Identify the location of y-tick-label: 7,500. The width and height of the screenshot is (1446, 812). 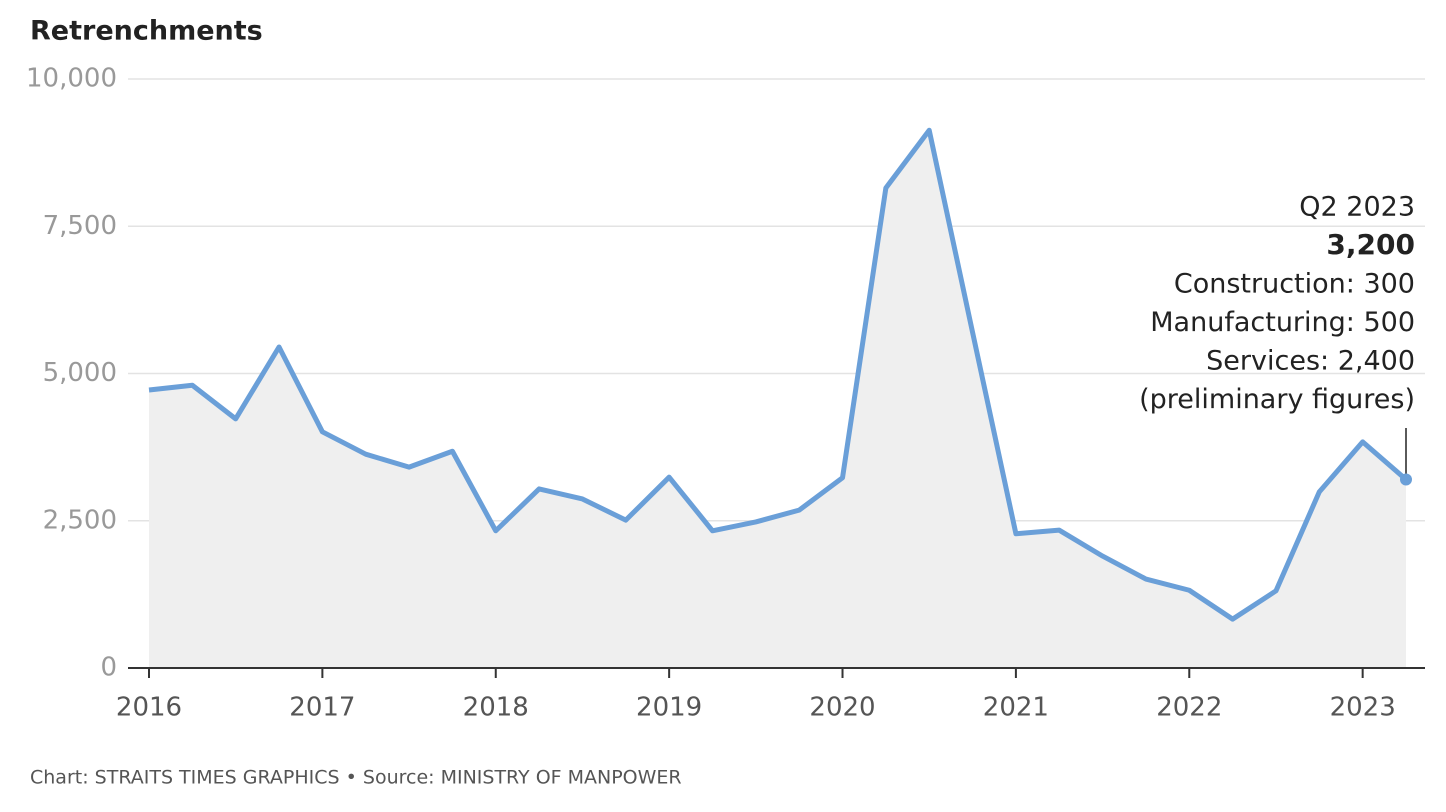
(80, 226).